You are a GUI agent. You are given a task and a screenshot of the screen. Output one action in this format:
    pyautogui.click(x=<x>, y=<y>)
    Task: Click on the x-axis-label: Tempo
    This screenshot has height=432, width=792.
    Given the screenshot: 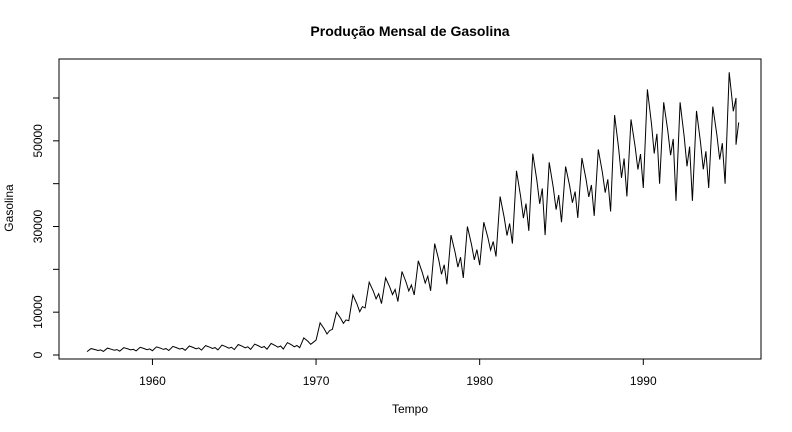 What is the action you would take?
    pyautogui.click(x=410, y=409)
    